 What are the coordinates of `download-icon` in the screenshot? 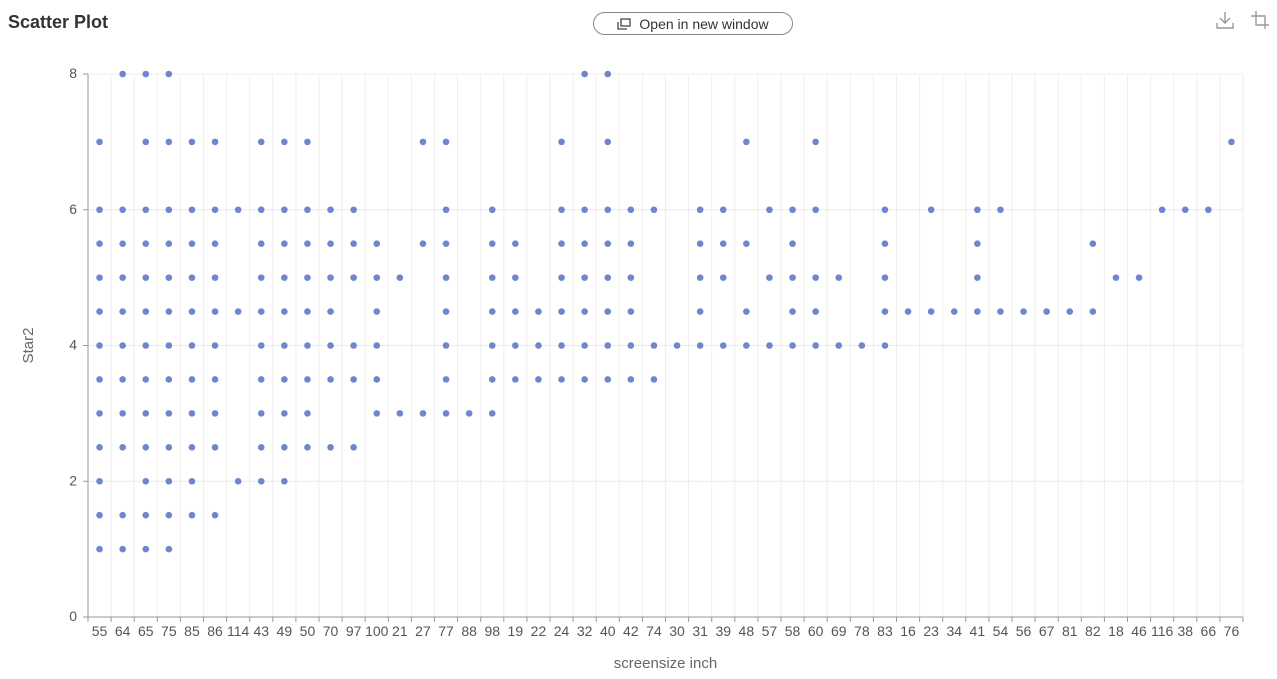 It's located at (1225, 20).